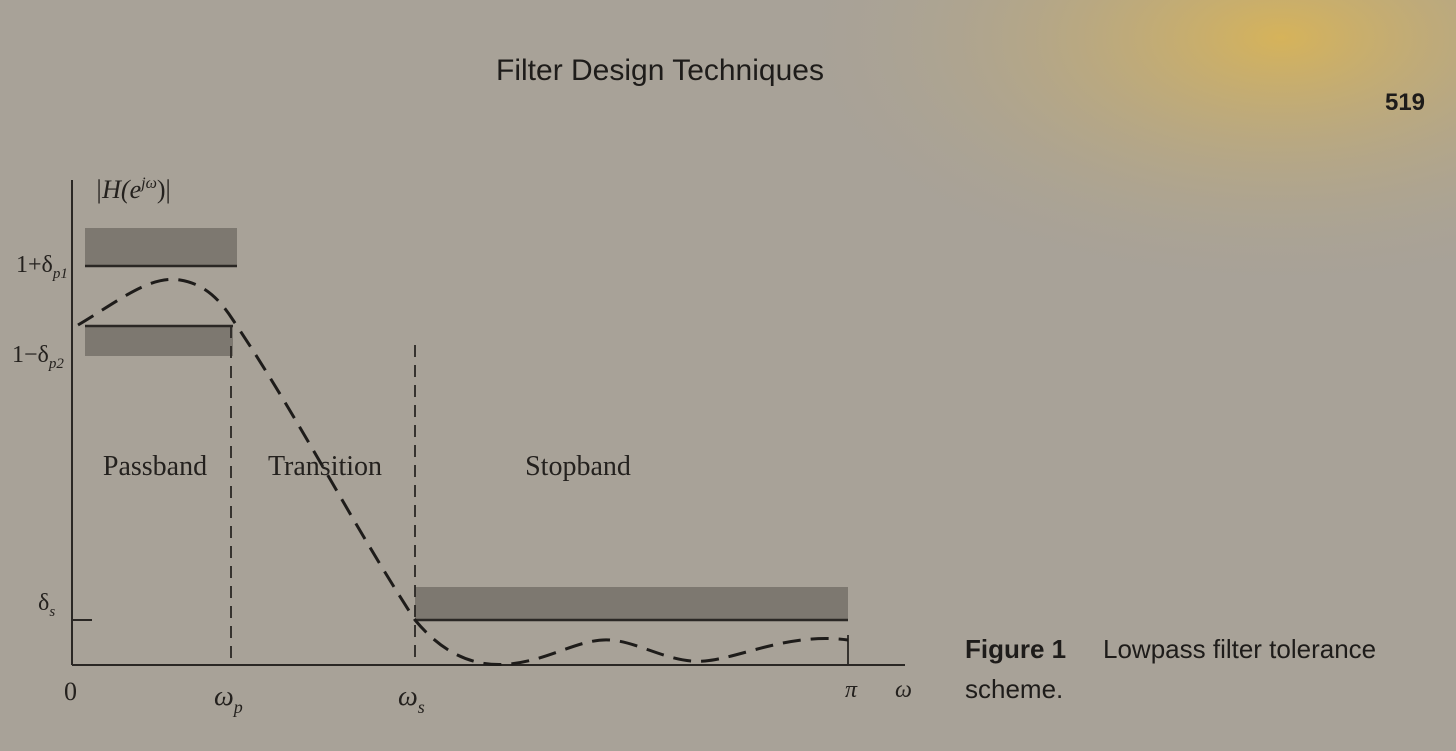 The width and height of the screenshot is (1456, 751). I want to click on page-number: 519, so click(1405, 102).